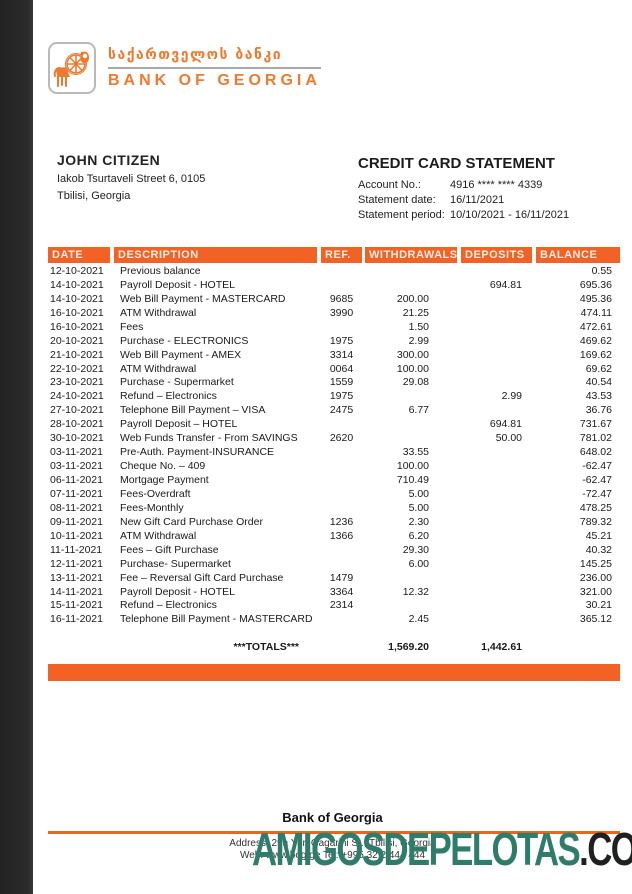 Image resolution: width=632 pixels, height=894 pixels. Describe the element at coordinates (401, 215) in the screenshot. I see `statement-period-label: Statement period:` at that location.